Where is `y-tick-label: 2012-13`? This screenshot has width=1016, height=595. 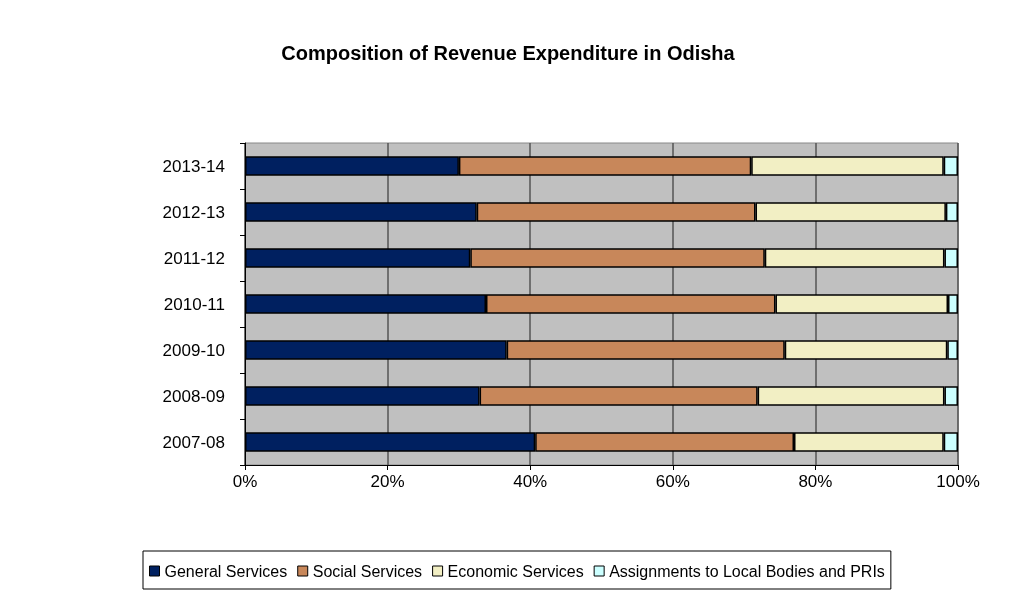 y-tick-label: 2012-13 is located at coordinates (193, 212).